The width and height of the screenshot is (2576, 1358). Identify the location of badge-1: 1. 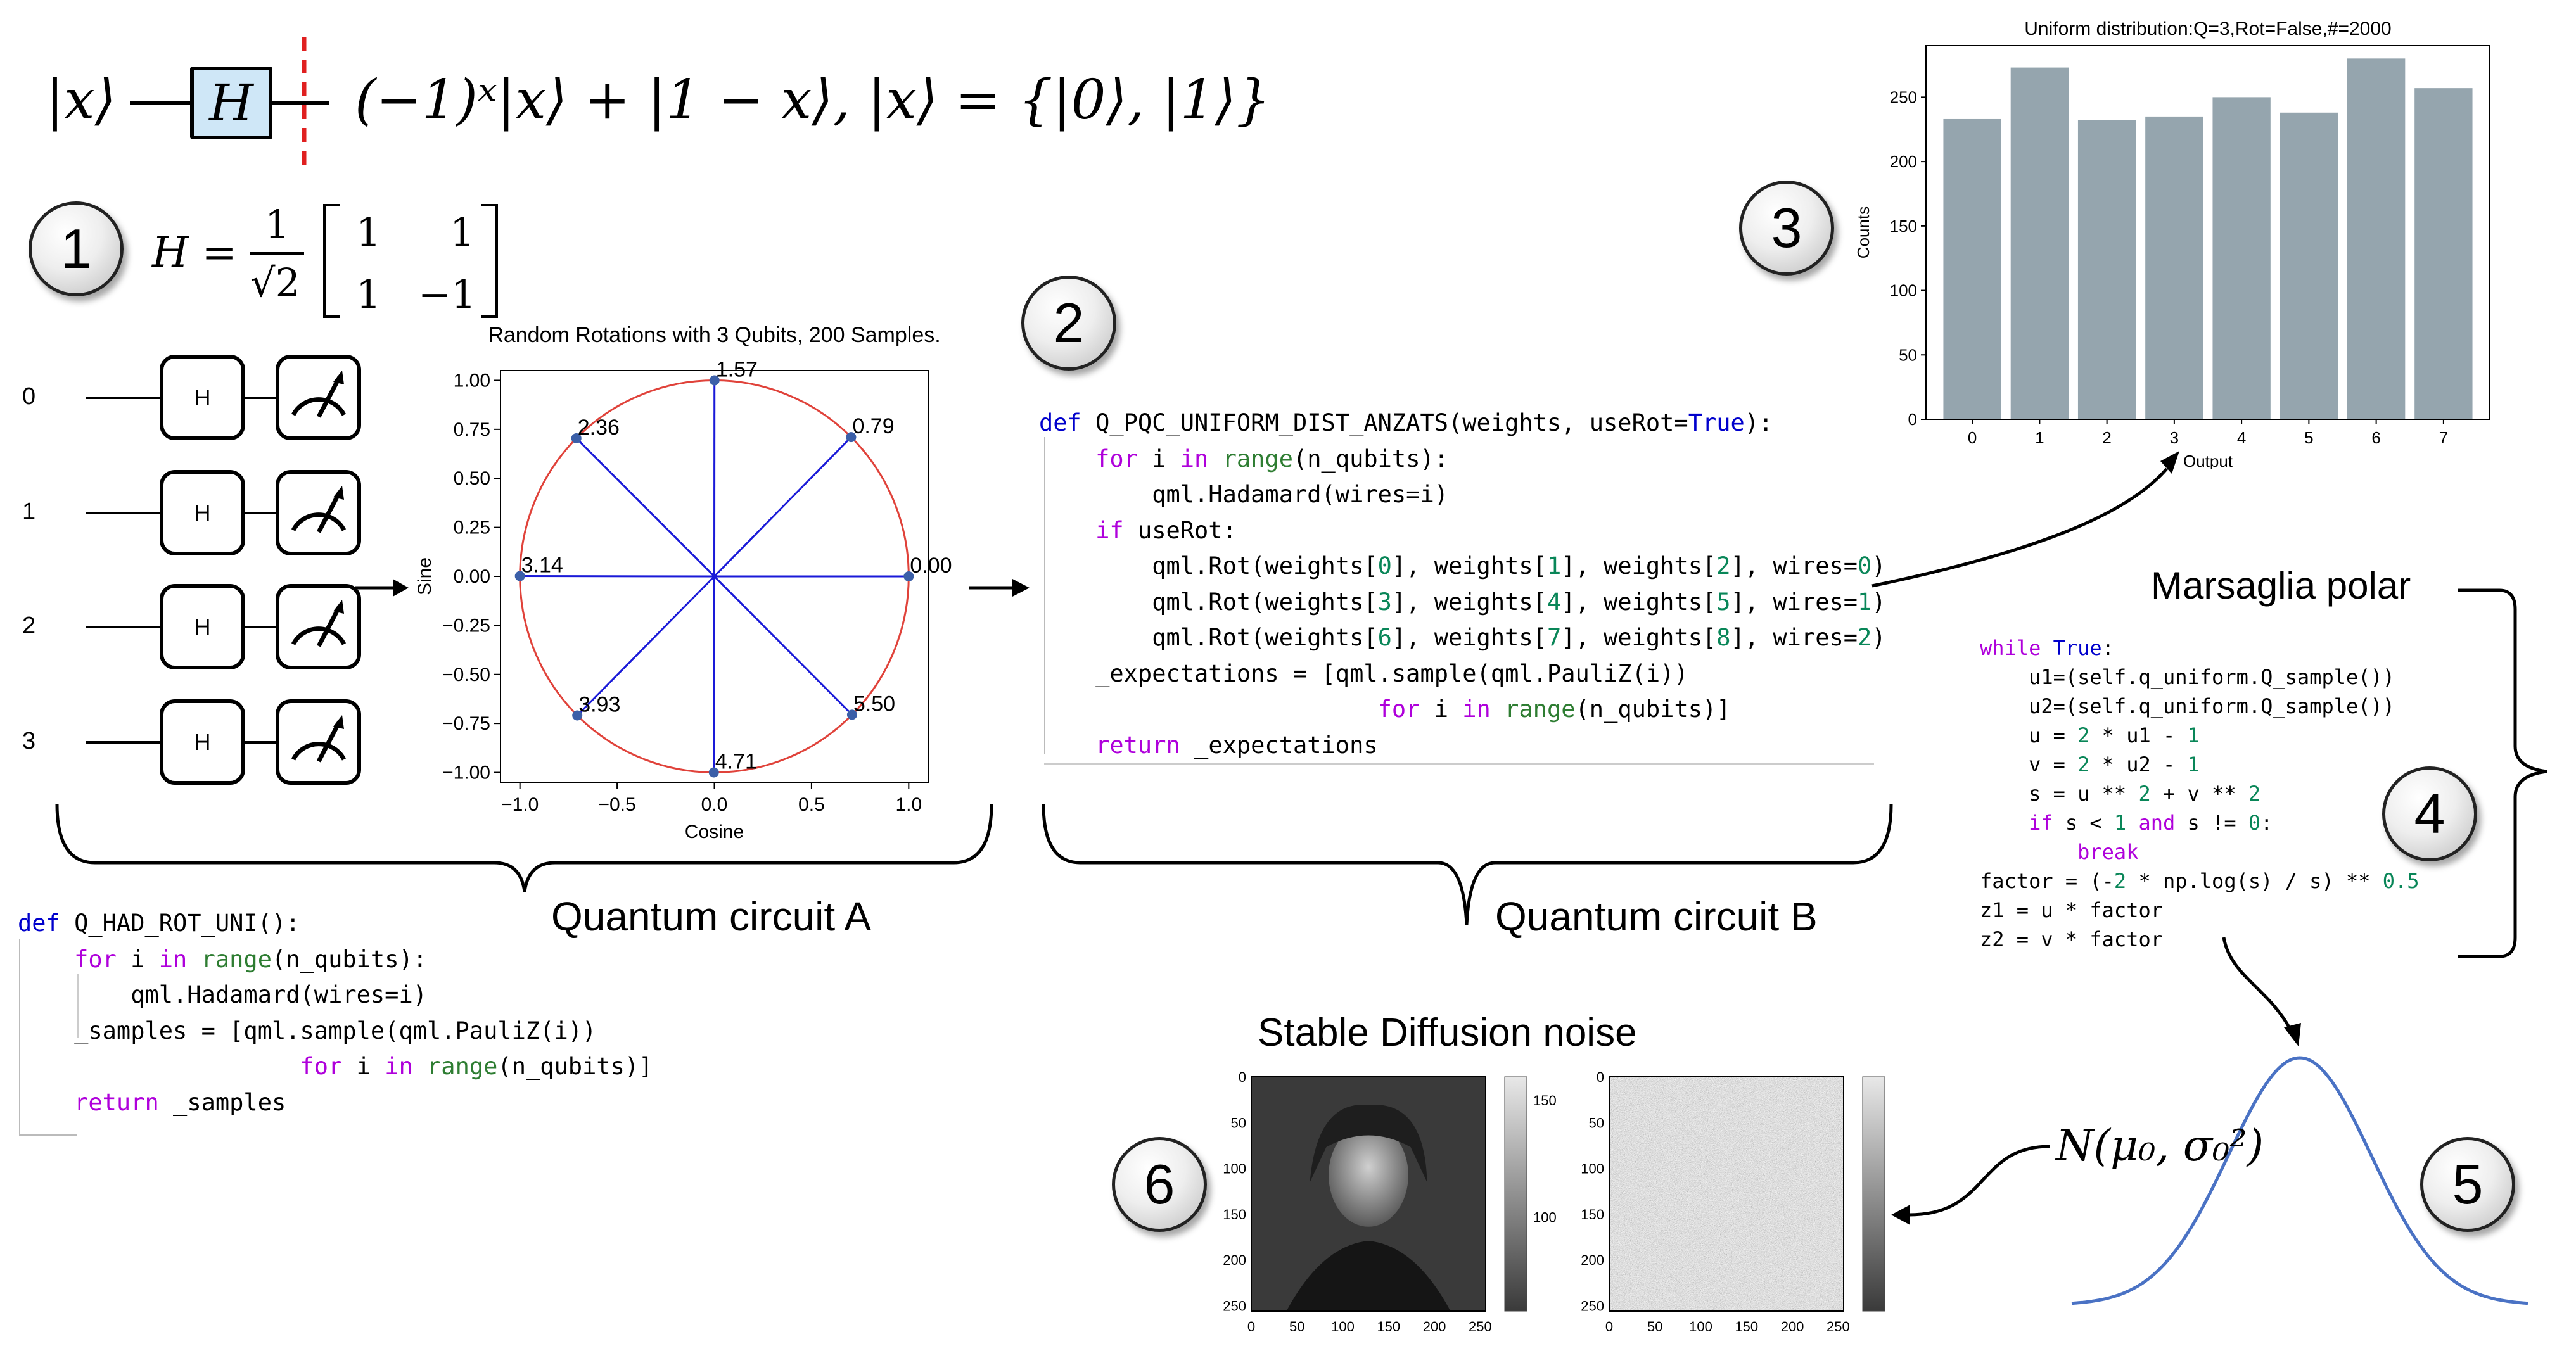
(76, 248).